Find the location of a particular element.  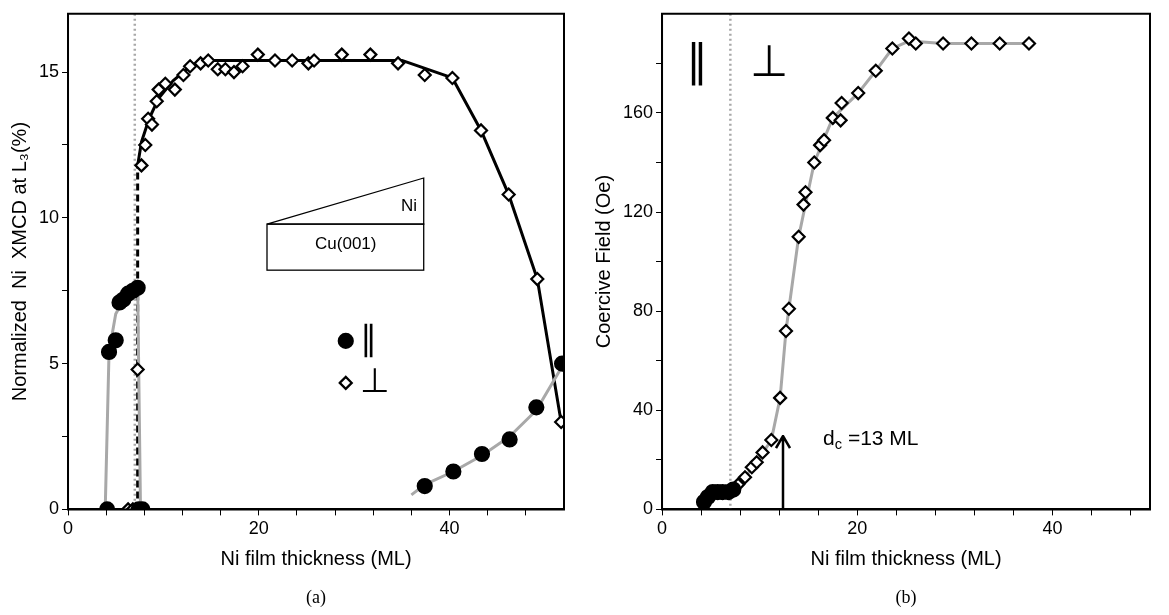

y-tick-label: 160 is located at coordinates (638, 111).